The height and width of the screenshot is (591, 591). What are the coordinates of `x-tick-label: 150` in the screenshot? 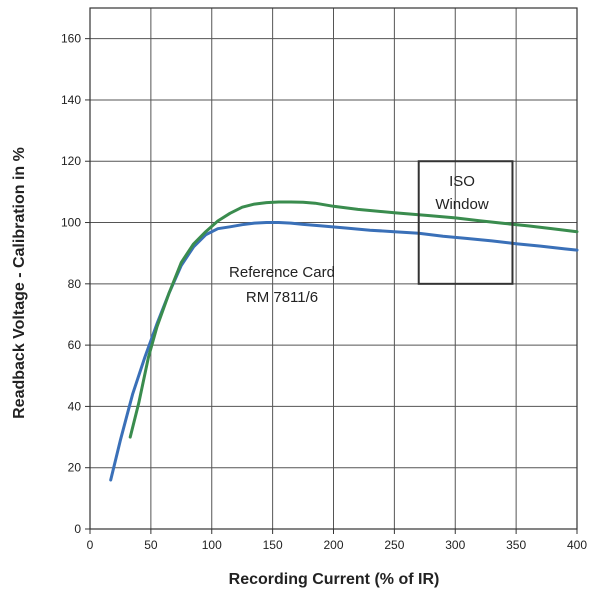 It's located at (273, 545).